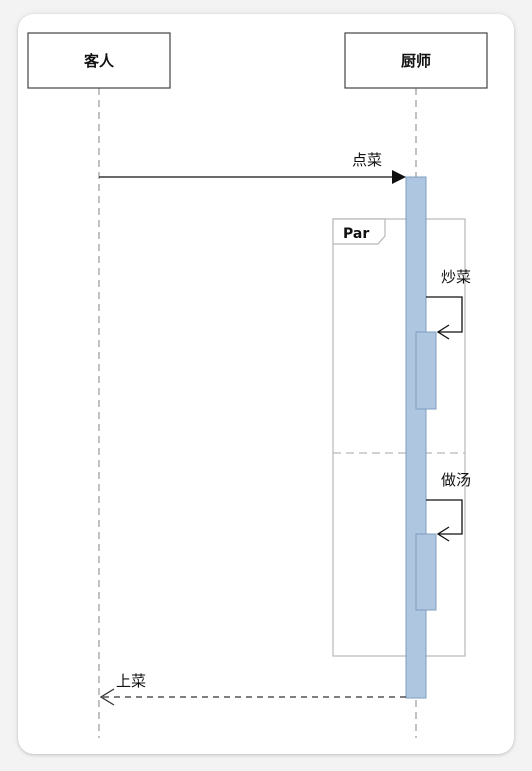  Describe the element at coordinates (399, 177) in the screenshot. I see `message-order-arrowhead` at that location.